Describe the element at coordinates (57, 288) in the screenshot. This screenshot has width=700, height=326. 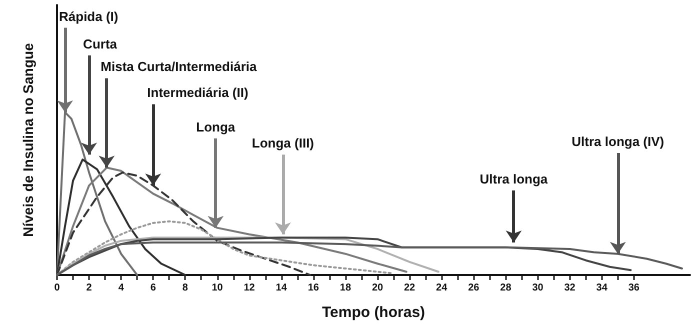
I see `x-tick-label: 0` at that location.